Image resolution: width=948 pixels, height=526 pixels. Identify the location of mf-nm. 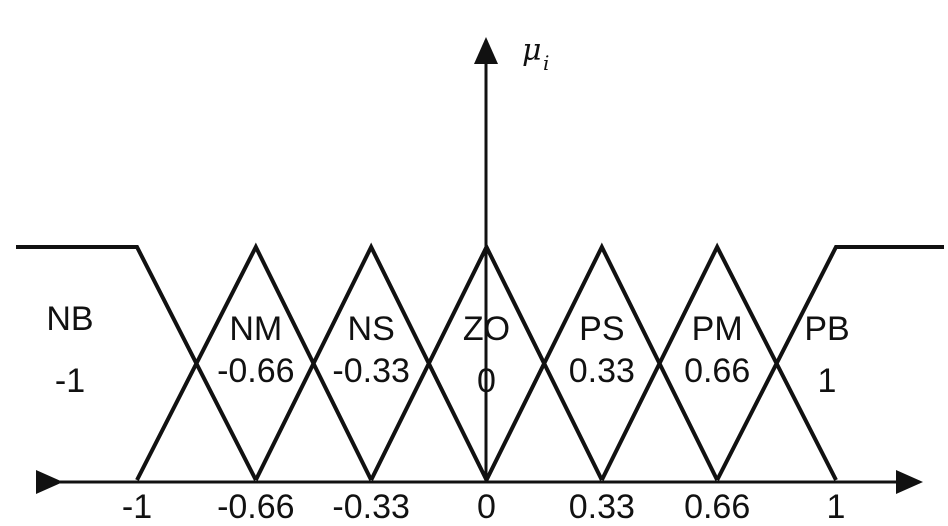
(254, 361).